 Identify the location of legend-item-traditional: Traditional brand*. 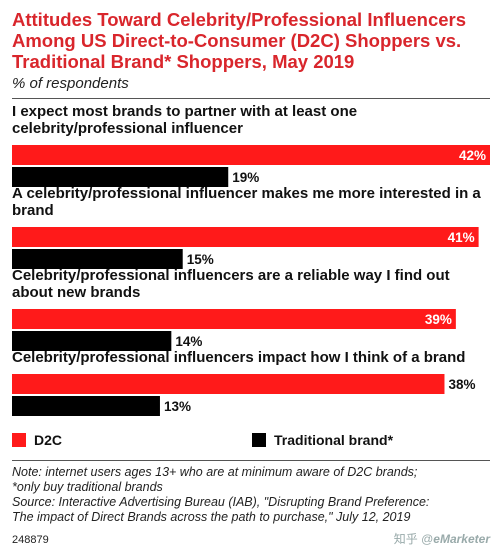
(322, 440).